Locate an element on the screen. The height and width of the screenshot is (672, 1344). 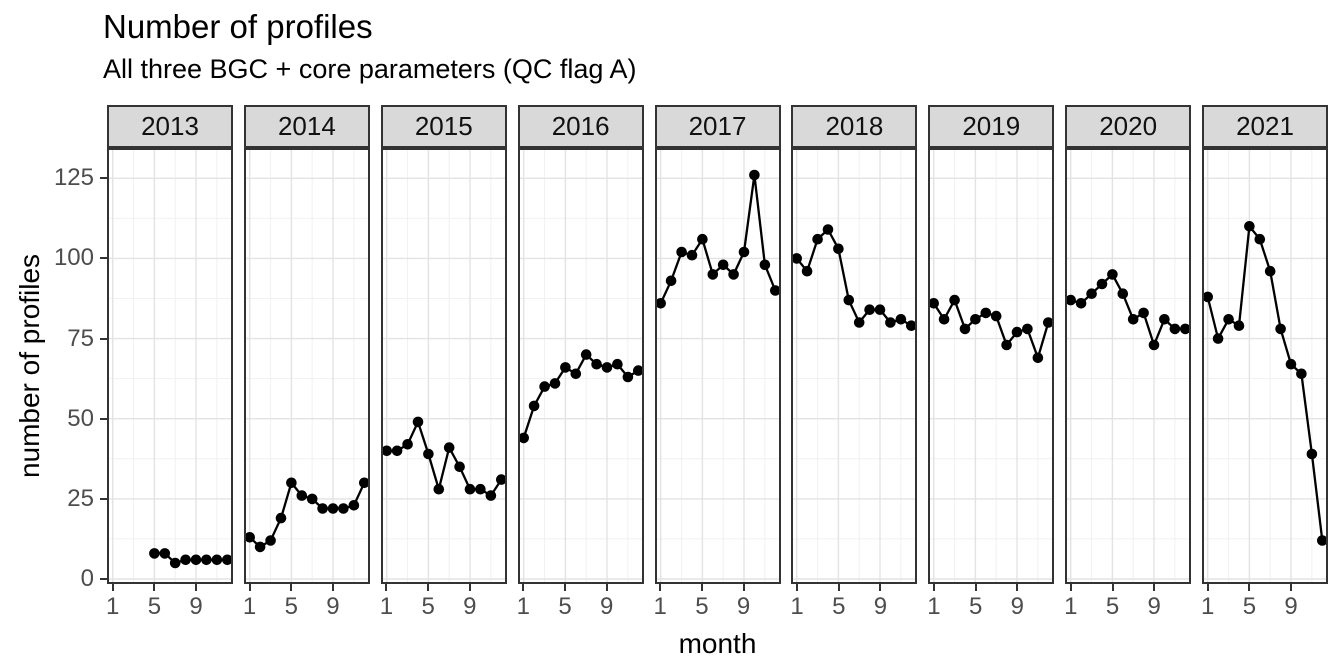
facet-2016: 2016 1 5 9 is located at coordinates (580, 362).